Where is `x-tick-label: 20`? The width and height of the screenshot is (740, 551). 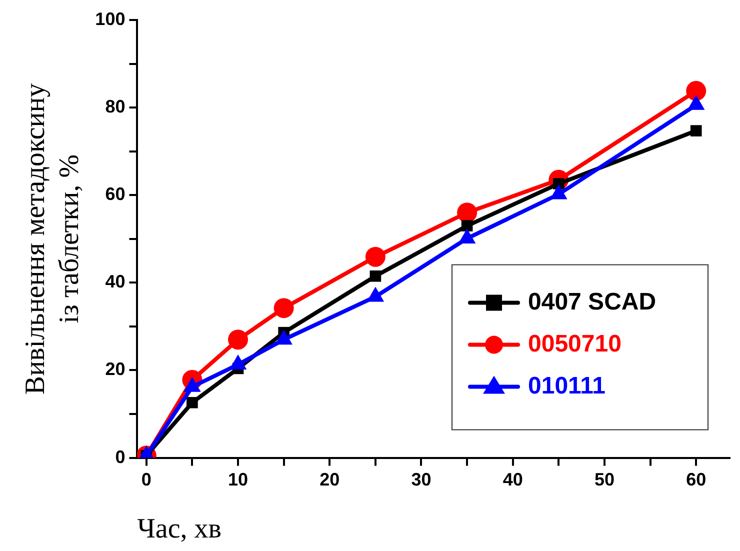 x-tick-label: 20 is located at coordinates (330, 480).